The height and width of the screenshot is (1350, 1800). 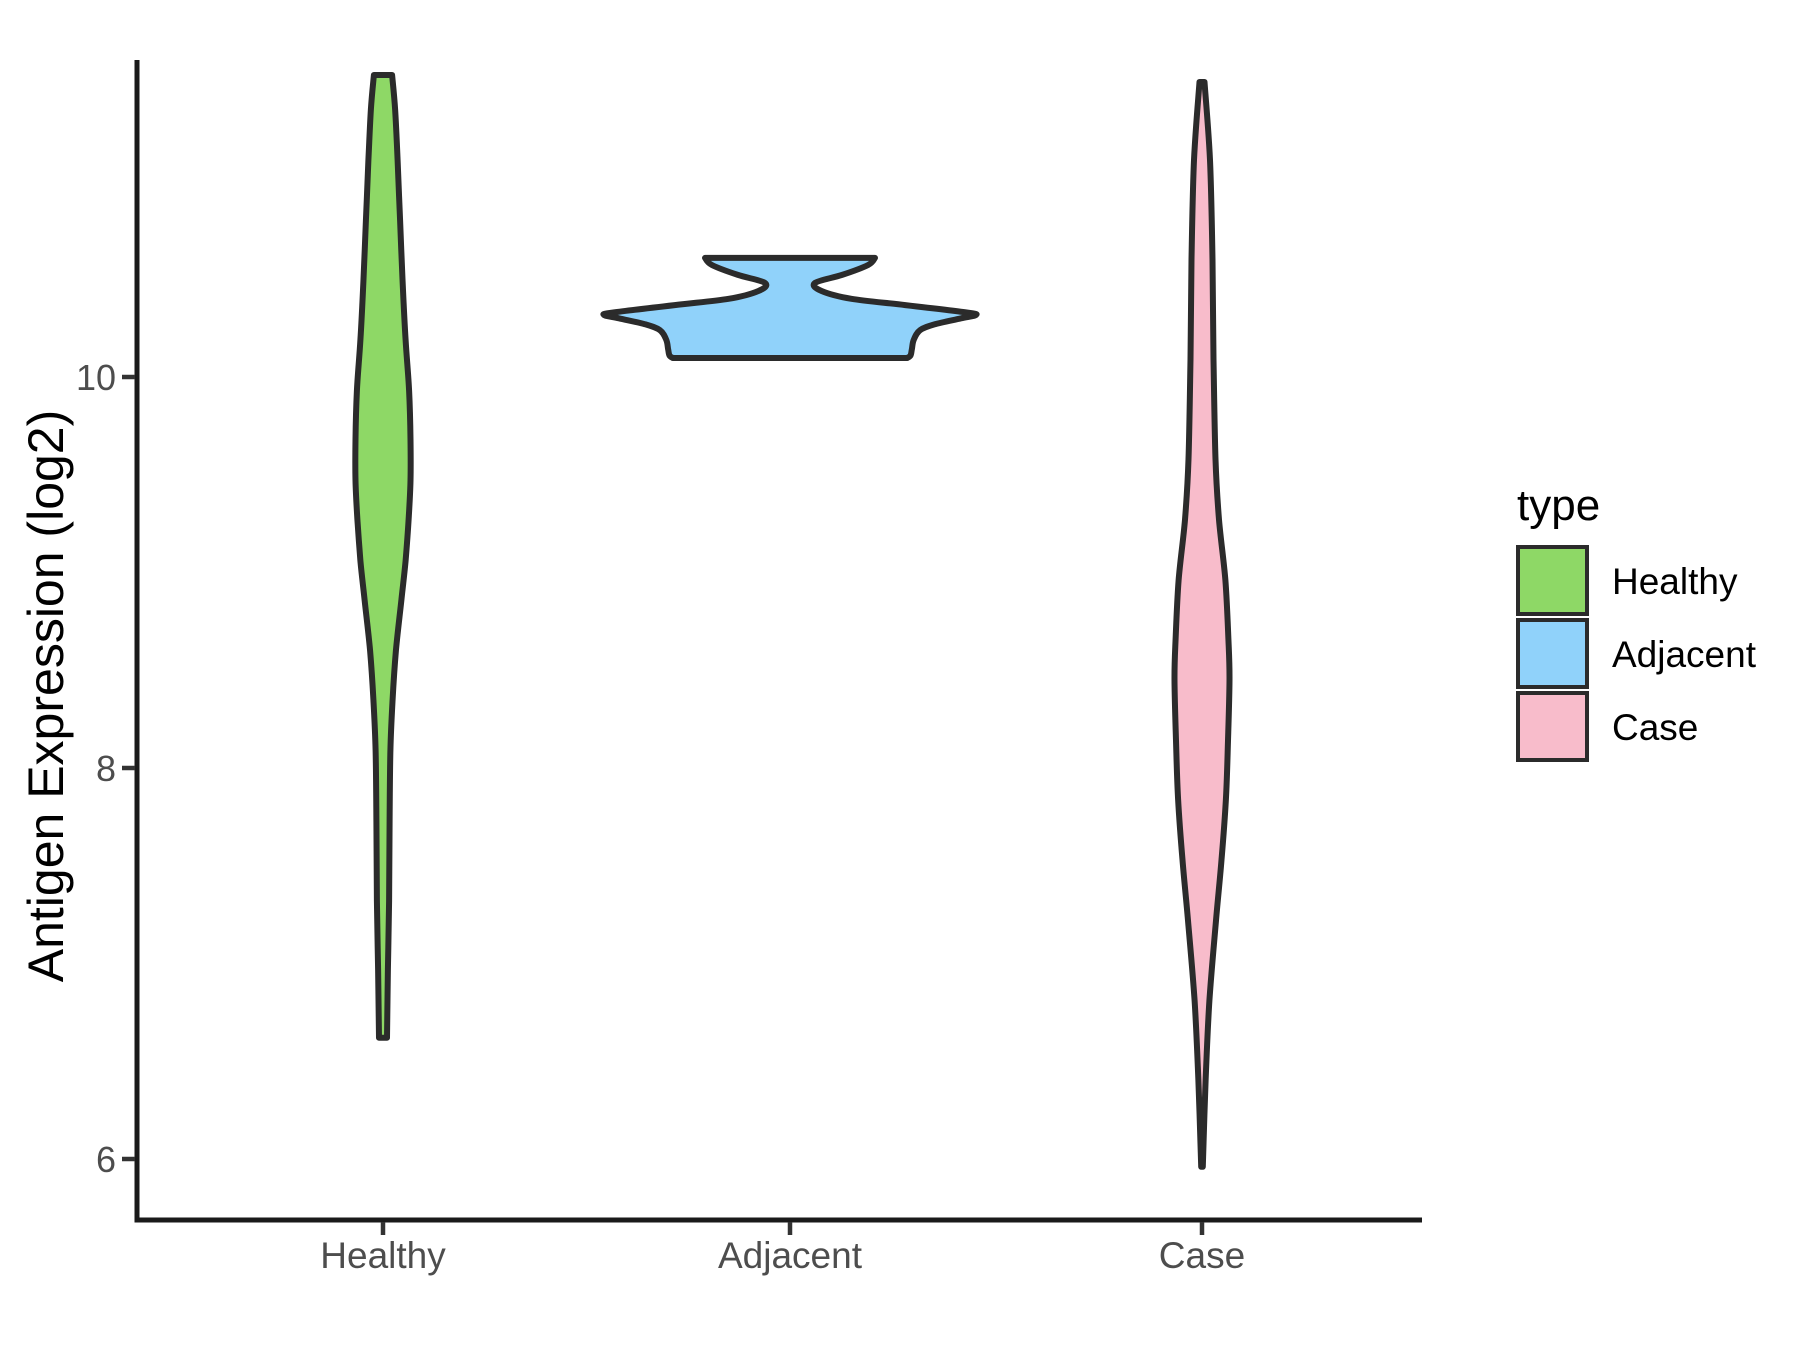 What do you see at coordinates (106, 1159) in the screenshot?
I see `y-tick-label-6: 6` at bounding box center [106, 1159].